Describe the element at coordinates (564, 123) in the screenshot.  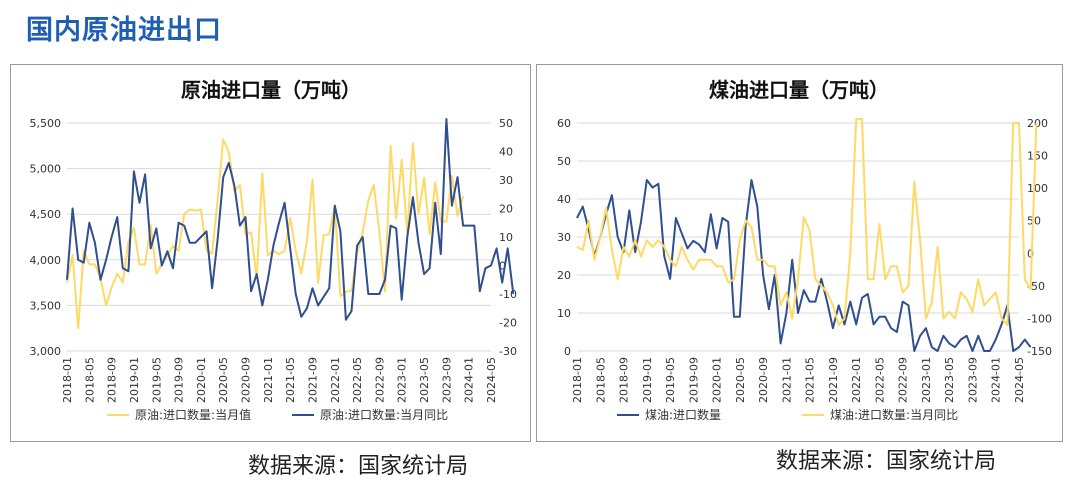
I see `y-left-tick-label: 60` at that location.